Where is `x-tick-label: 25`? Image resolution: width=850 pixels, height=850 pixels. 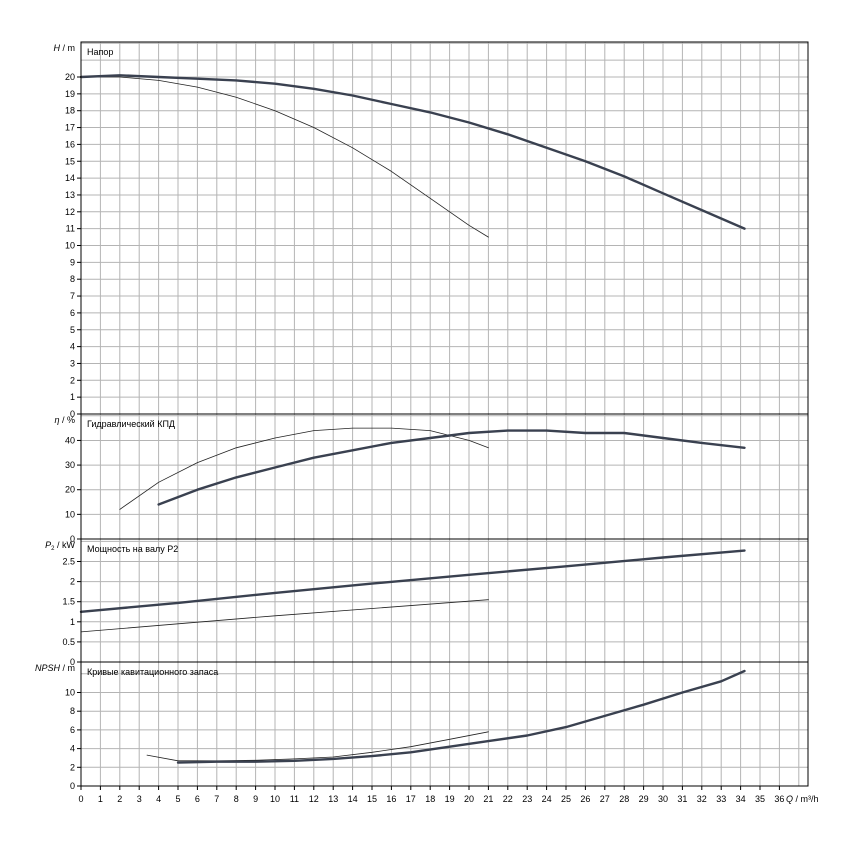 x-tick-label: 25 is located at coordinates (566, 799).